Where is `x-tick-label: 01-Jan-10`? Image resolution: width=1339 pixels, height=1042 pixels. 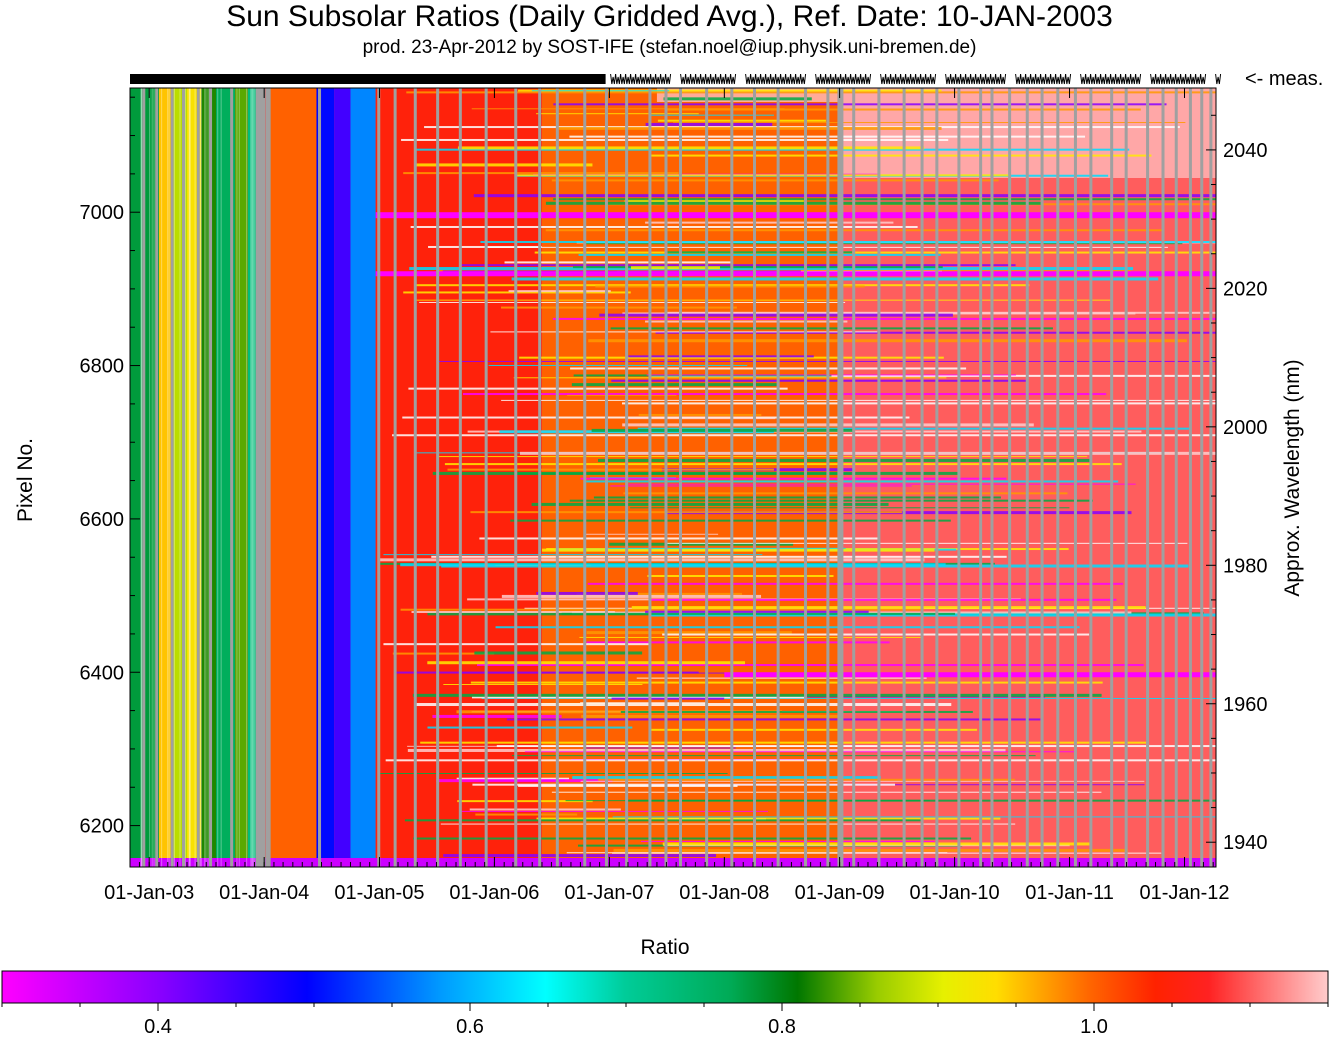 x-tick-label: 01-Jan-10 is located at coordinates (955, 893).